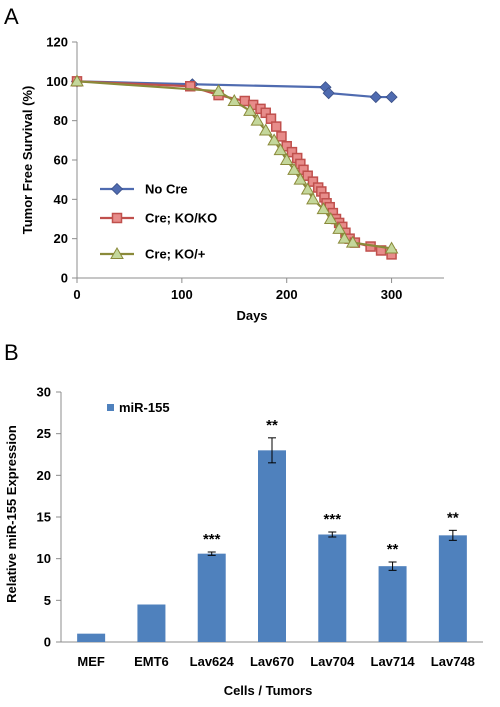  I want to click on legend: miR-155, so click(138, 407).